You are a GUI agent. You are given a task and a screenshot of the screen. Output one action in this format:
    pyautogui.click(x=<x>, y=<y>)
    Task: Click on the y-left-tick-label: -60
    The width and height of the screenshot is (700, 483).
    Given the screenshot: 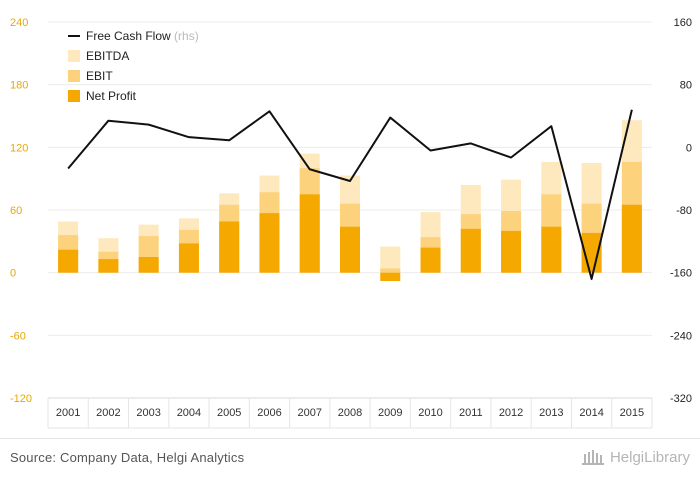 What is the action you would take?
    pyautogui.click(x=18, y=336)
    